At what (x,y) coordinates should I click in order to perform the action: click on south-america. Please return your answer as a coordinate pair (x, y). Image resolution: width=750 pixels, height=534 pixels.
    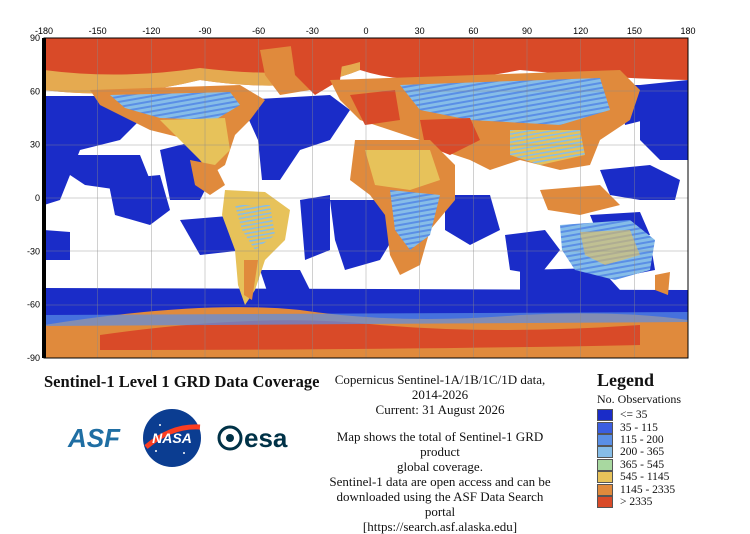
    Looking at the image, I should click on (256, 247).